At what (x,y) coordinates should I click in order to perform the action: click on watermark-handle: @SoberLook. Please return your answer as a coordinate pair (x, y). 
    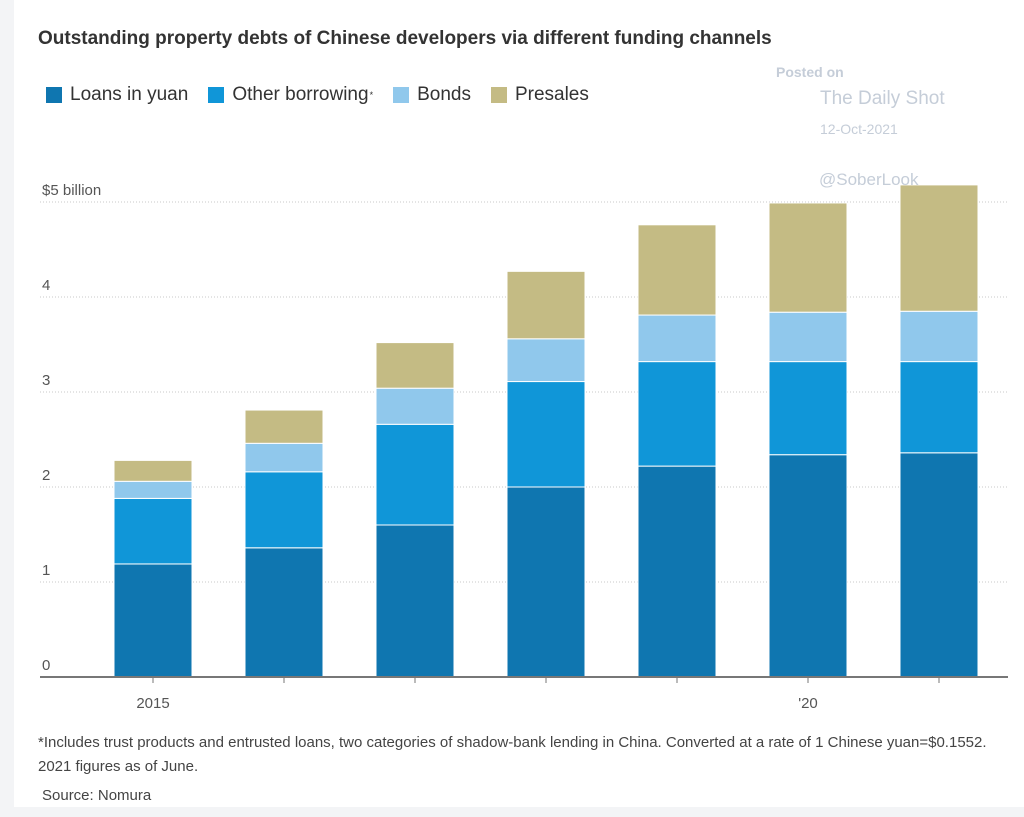
    Looking at the image, I should click on (869, 179).